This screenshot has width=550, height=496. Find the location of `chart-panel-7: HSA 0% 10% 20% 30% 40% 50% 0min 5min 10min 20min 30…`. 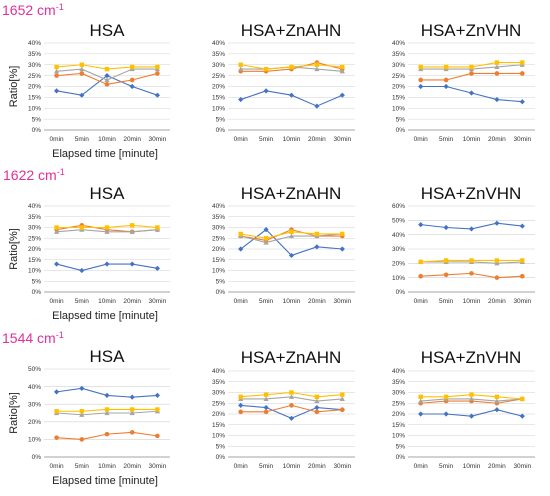

chart-panel-7: HSA 0% 10% 20% 30% 40% 50% 0min 5min 10min 20min 30… is located at coordinates (89, 417).